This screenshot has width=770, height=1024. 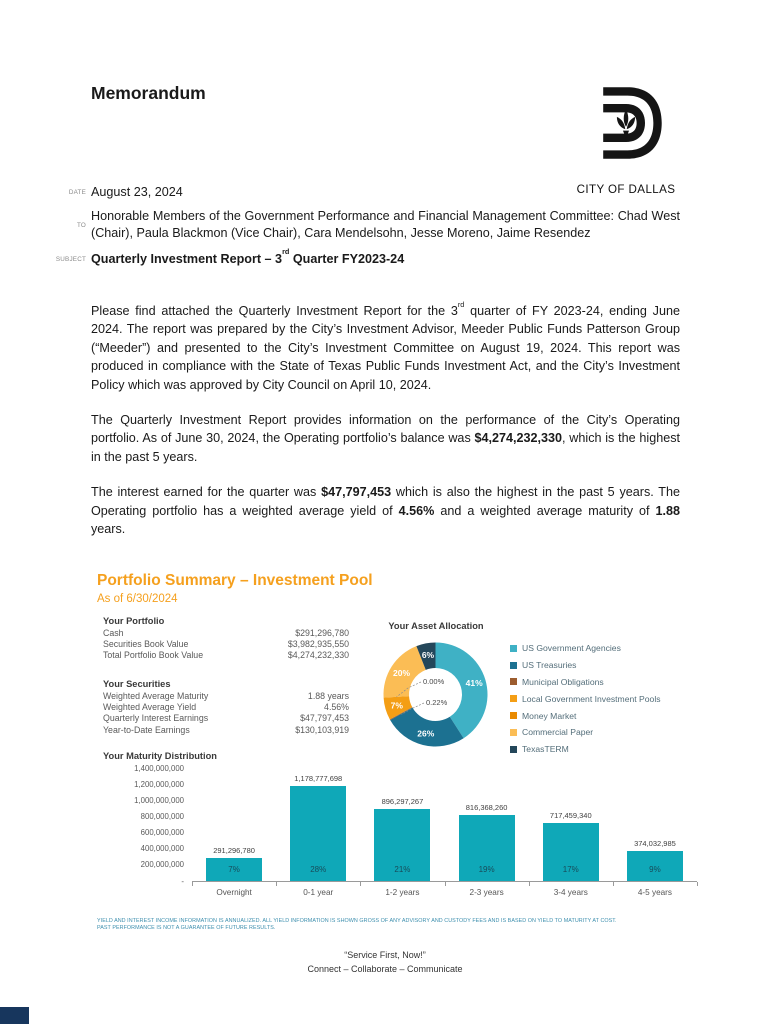 What do you see at coordinates (402, 892) in the screenshot?
I see `x-axis-category-label: 1-2 years` at bounding box center [402, 892].